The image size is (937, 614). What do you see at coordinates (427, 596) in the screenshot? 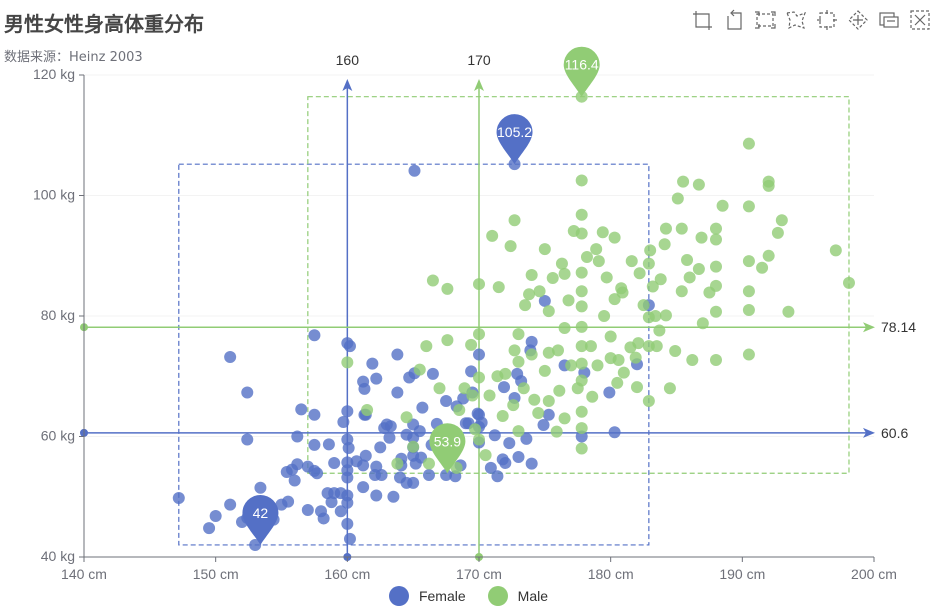
I see `legend-item-female: Female` at bounding box center [427, 596].